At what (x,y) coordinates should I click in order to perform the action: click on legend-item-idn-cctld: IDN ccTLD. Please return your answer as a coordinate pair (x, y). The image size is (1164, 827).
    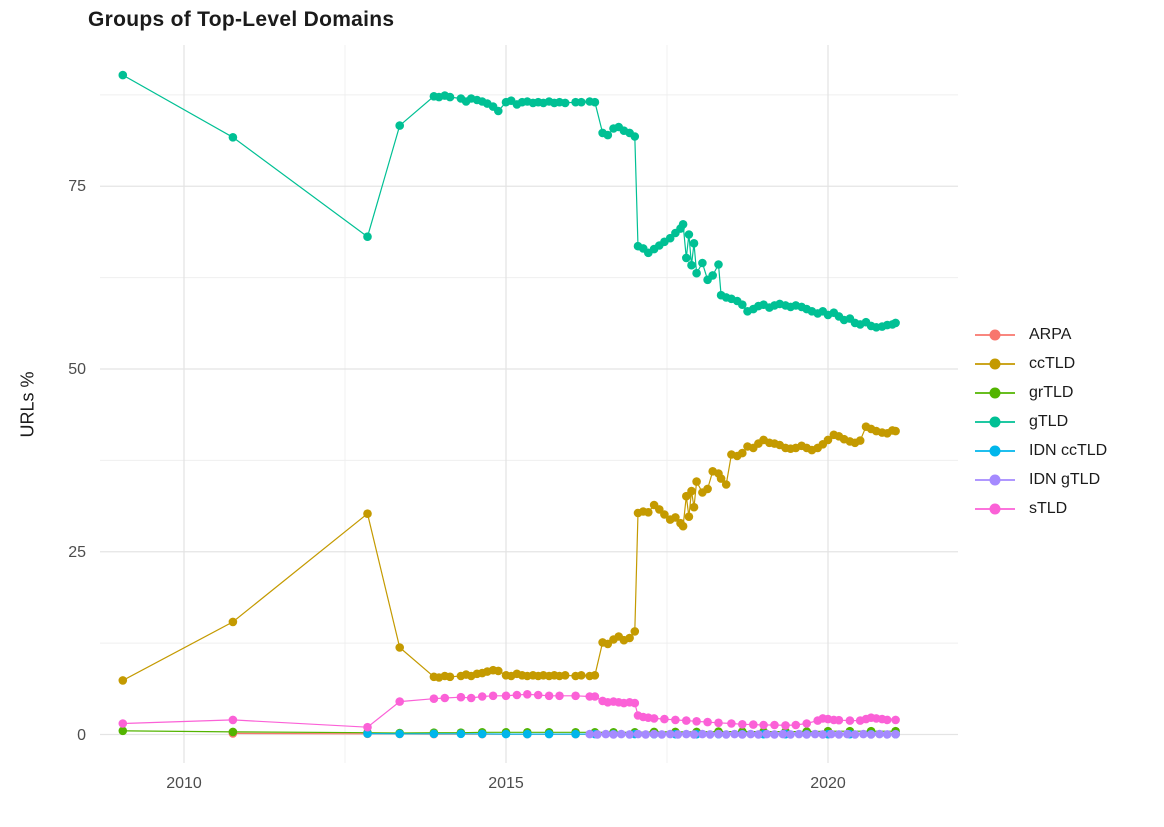
    Looking at the image, I should click on (1040, 450).